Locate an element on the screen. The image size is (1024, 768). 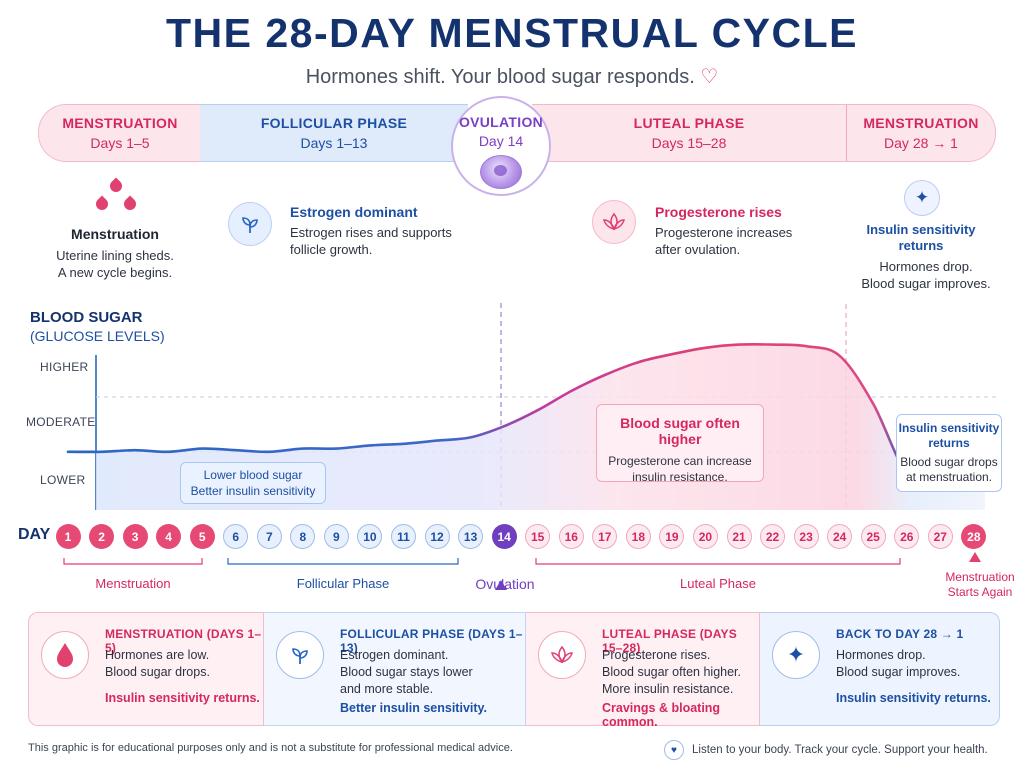
note-heading-line: Insulin sensitivity is located at coordinates (949, 428).